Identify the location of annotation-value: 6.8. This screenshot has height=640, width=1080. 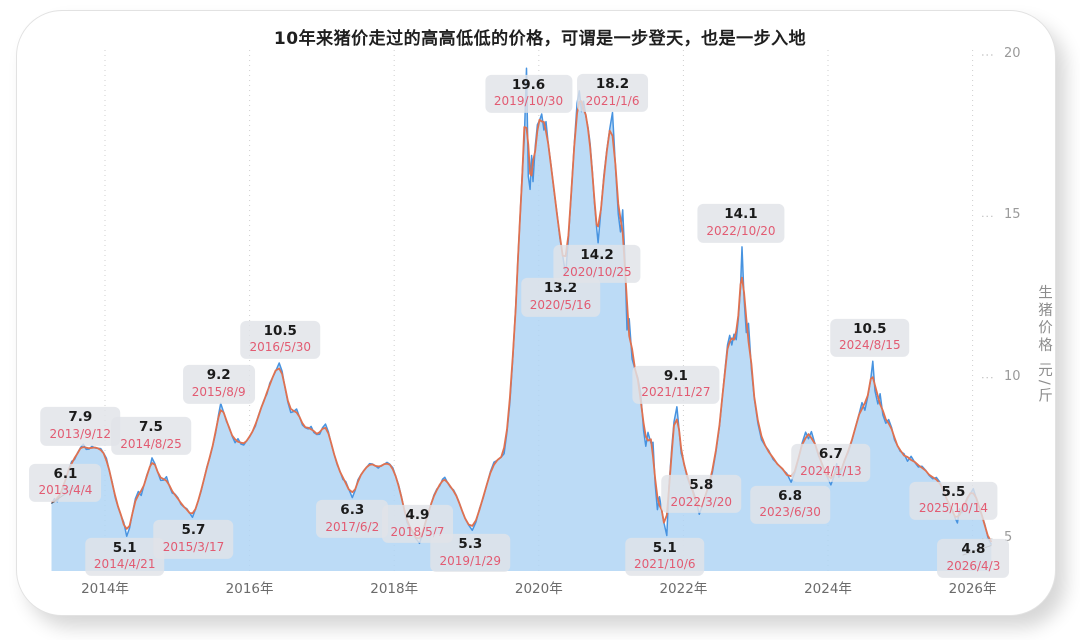
(790, 495).